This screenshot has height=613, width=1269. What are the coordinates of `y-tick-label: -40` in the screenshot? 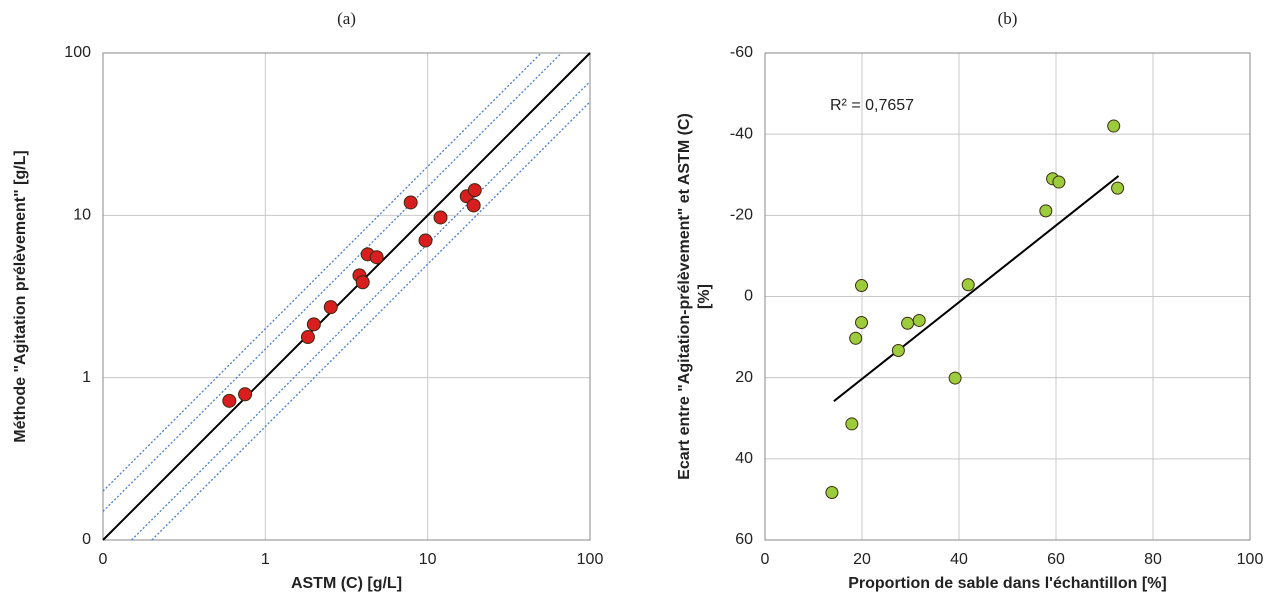 It's located at (741, 133).